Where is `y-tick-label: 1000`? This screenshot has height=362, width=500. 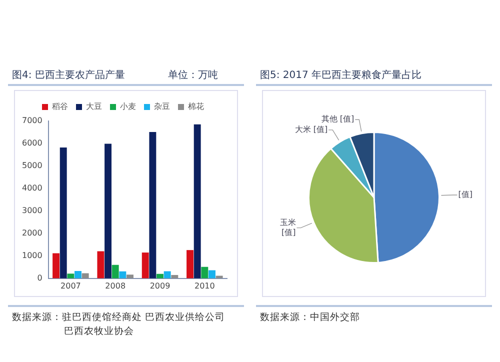
y-tick-label: 1000 is located at coordinates (32, 255).